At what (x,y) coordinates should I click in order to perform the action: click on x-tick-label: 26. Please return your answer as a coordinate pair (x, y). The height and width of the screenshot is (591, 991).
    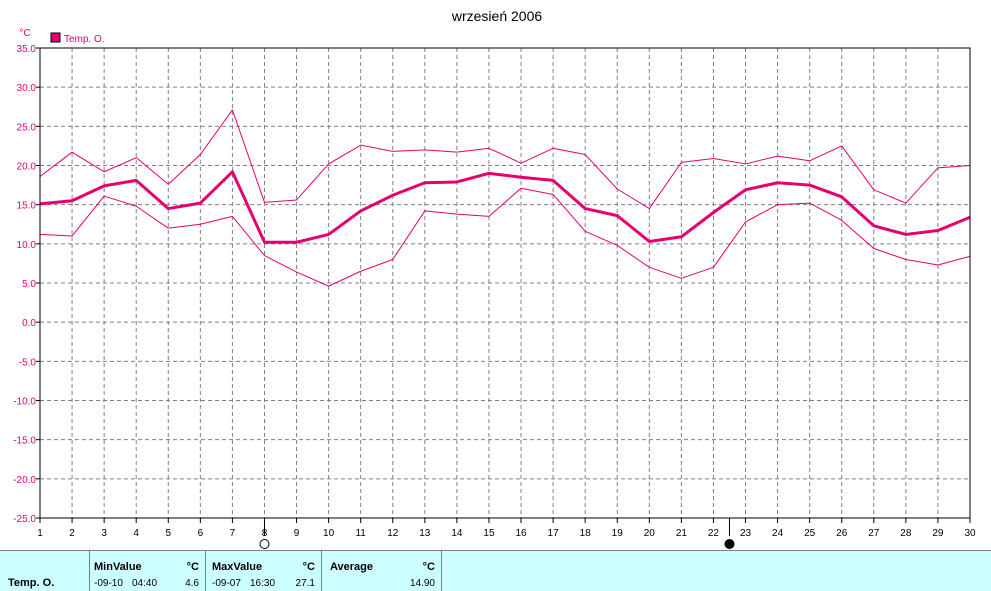
    Looking at the image, I should click on (842, 533).